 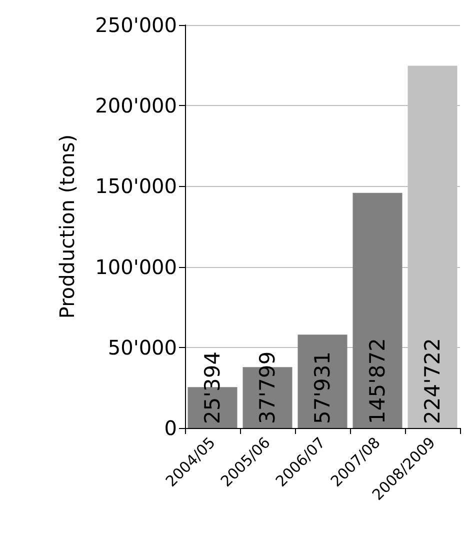 What do you see at coordinates (142, 347) in the screenshot?
I see `y-tick-label: 50'000` at bounding box center [142, 347].